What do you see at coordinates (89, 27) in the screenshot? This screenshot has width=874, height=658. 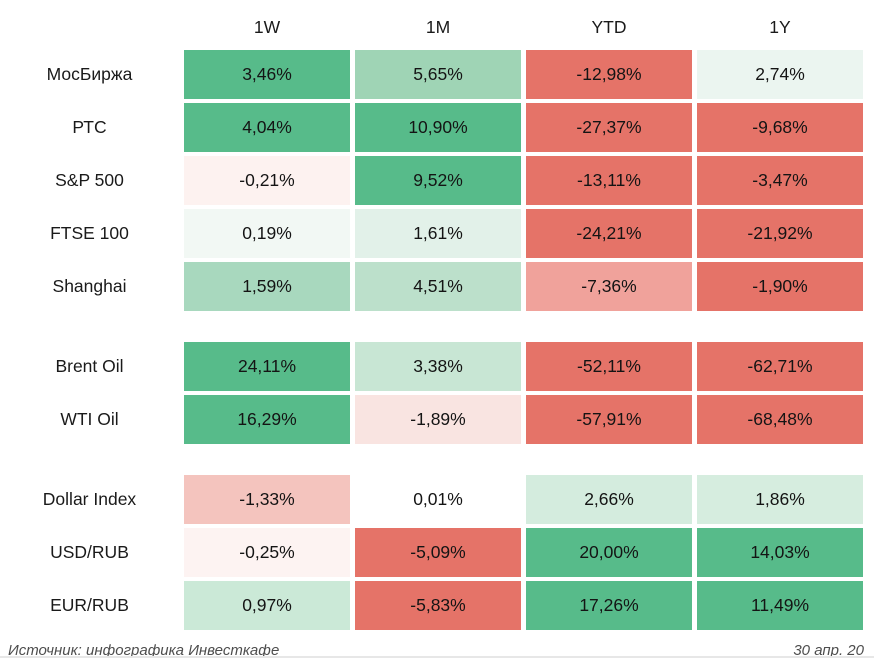 I see `table-corner-spacer` at bounding box center [89, 27].